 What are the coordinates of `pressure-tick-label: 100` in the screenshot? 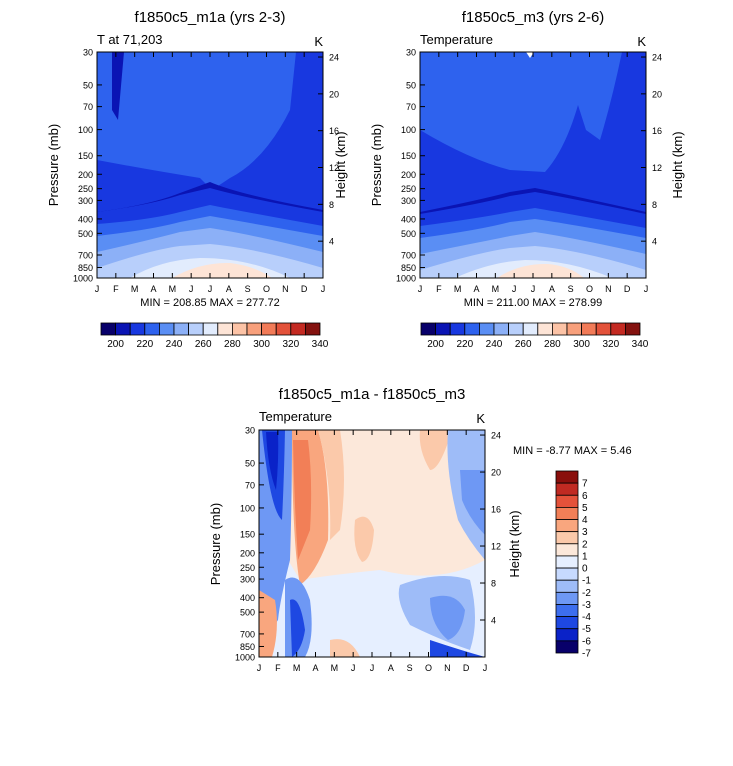 It's located at (85, 130).